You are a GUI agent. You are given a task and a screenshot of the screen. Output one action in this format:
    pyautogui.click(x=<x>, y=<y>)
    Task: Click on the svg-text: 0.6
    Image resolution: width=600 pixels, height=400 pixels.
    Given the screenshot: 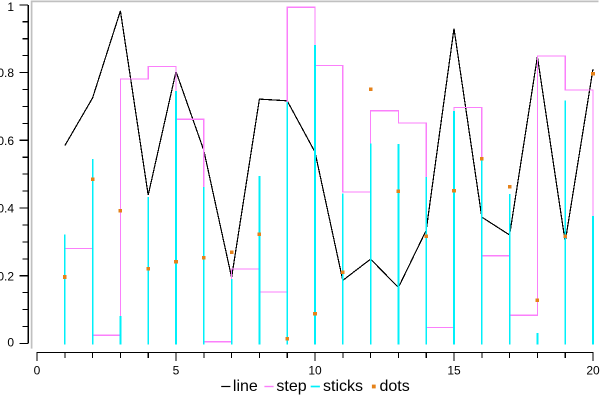 What is the action you would take?
    pyautogui.click(x=7, y=141)
    